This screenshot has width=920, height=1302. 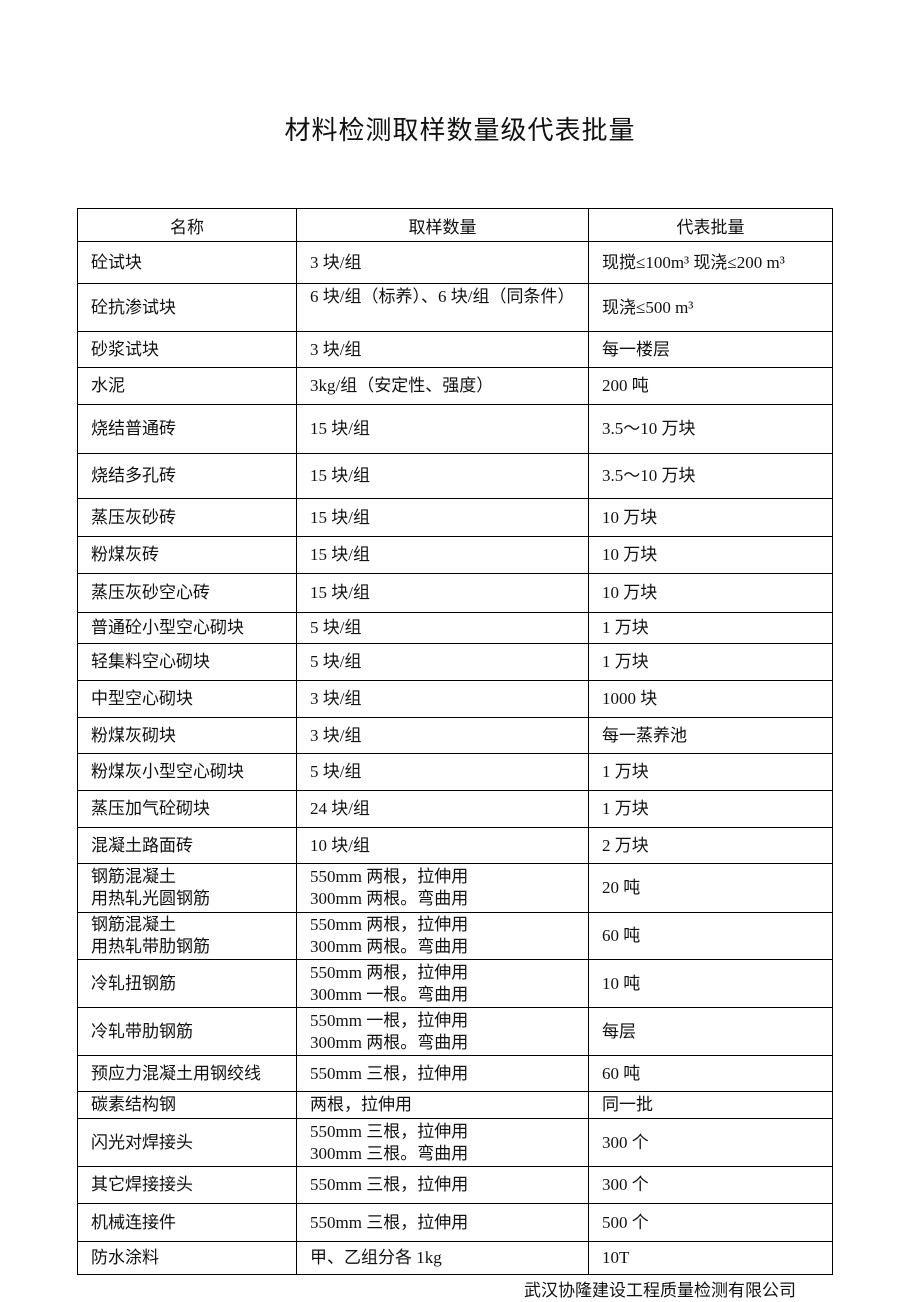 I want to click on batch-cell: 同一批, so click(x=710, y=1105).